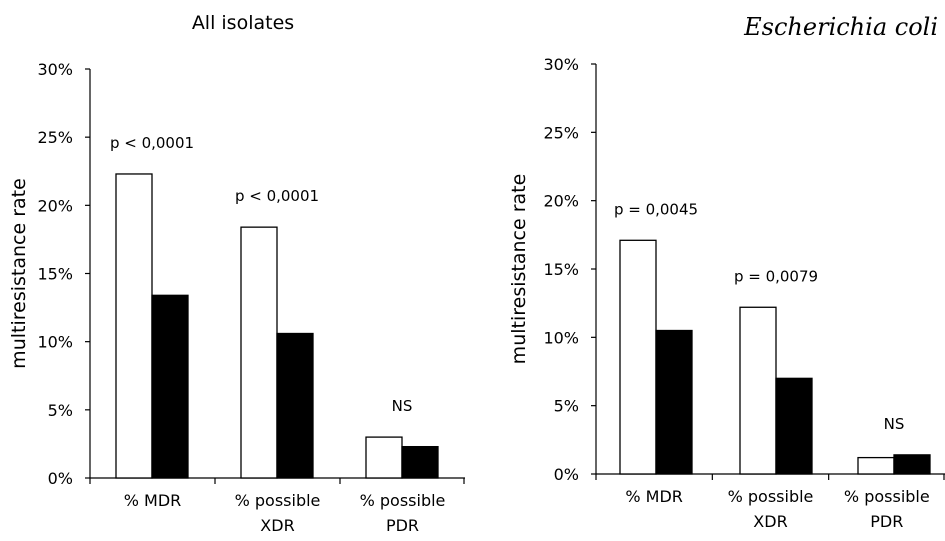  What do you see at coordinates (776, 276) in the screenshot?
I see `p-value-annotation: p = 0,0079` at bounding box center [776, 276].